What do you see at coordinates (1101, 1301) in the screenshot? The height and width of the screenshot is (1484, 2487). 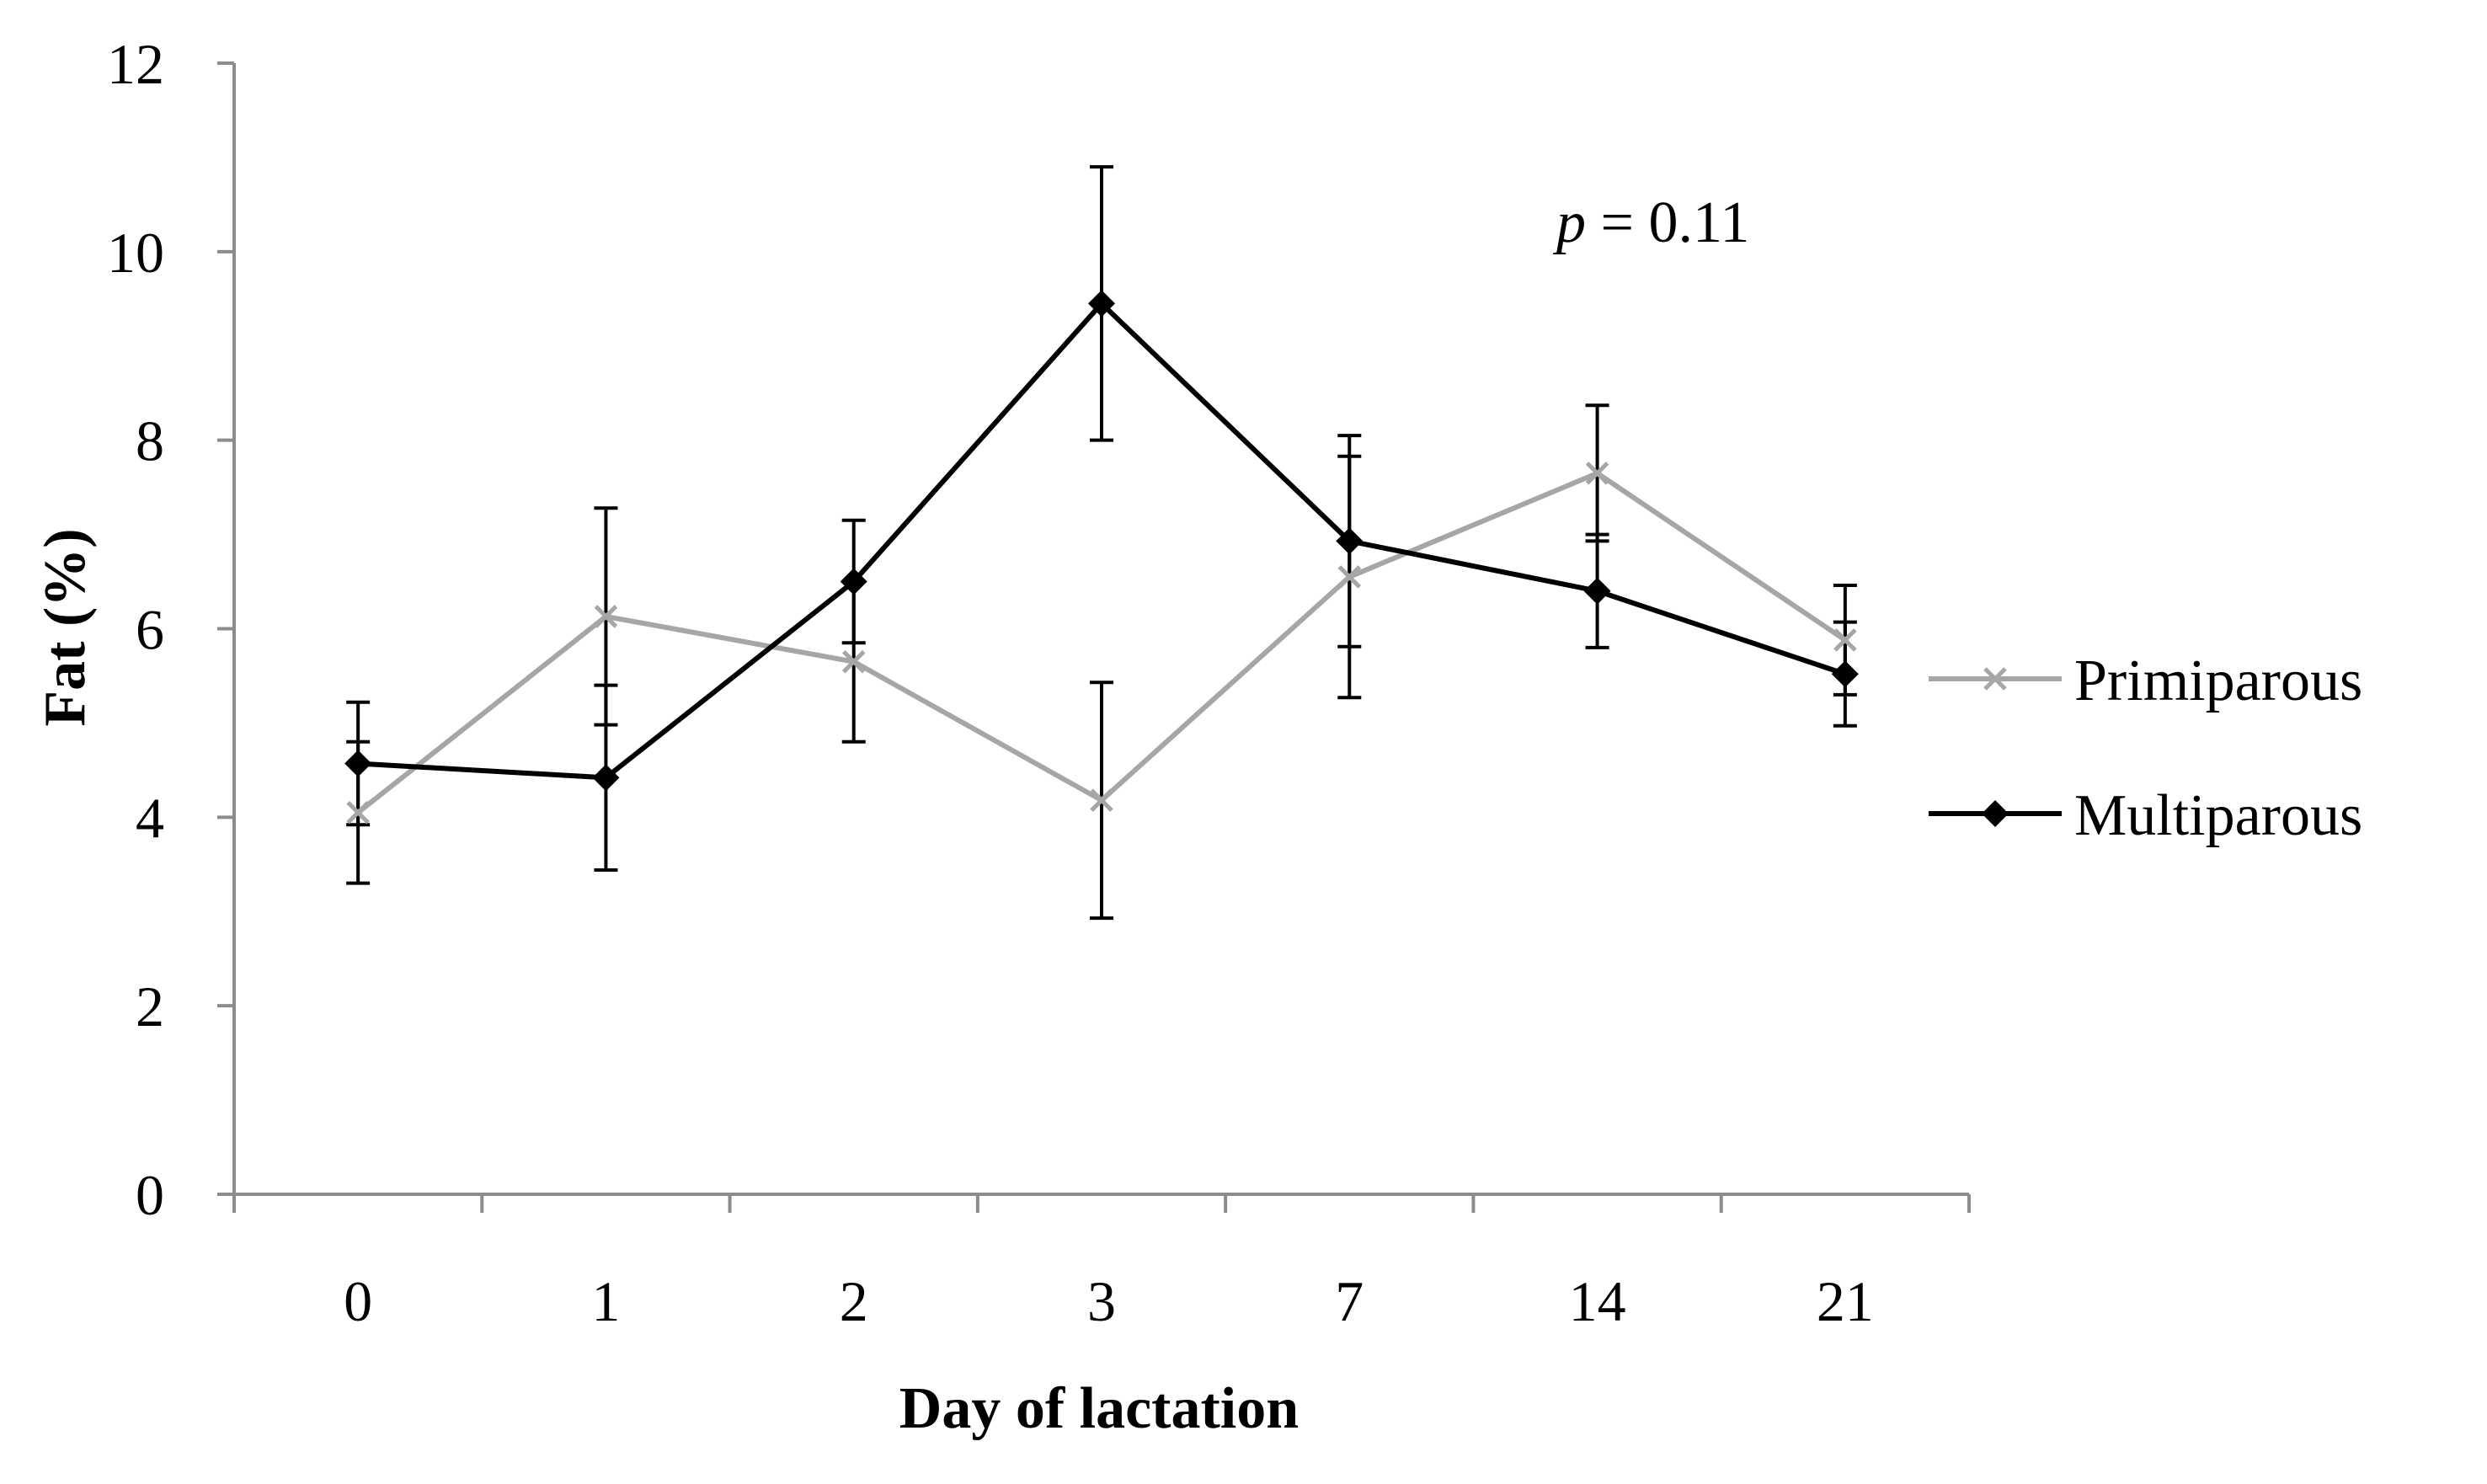 I see `x-tick-label: 3` at bounding box center [1101, 1301].